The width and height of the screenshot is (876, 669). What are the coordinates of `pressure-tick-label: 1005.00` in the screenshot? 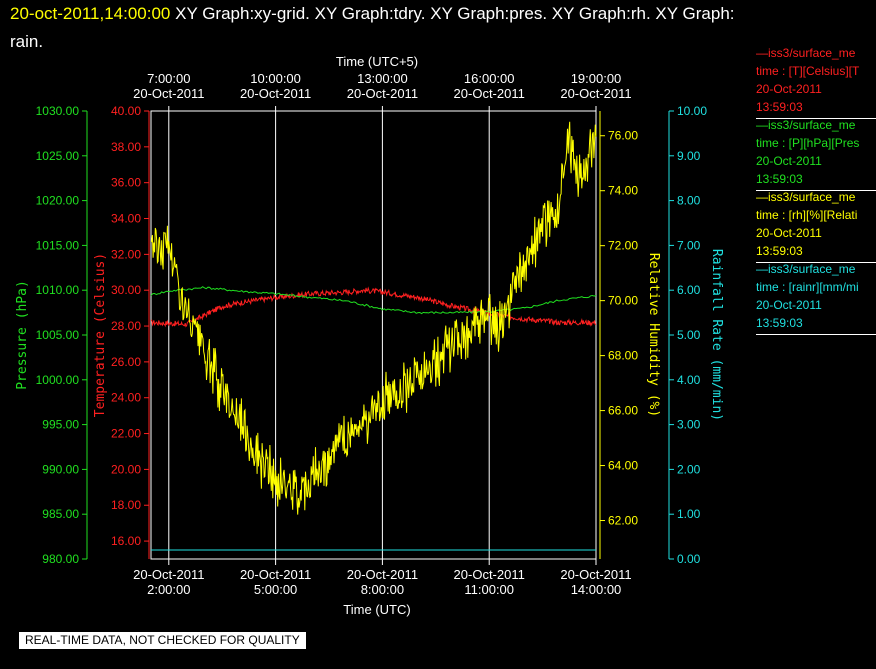 It's located at (58, 335).